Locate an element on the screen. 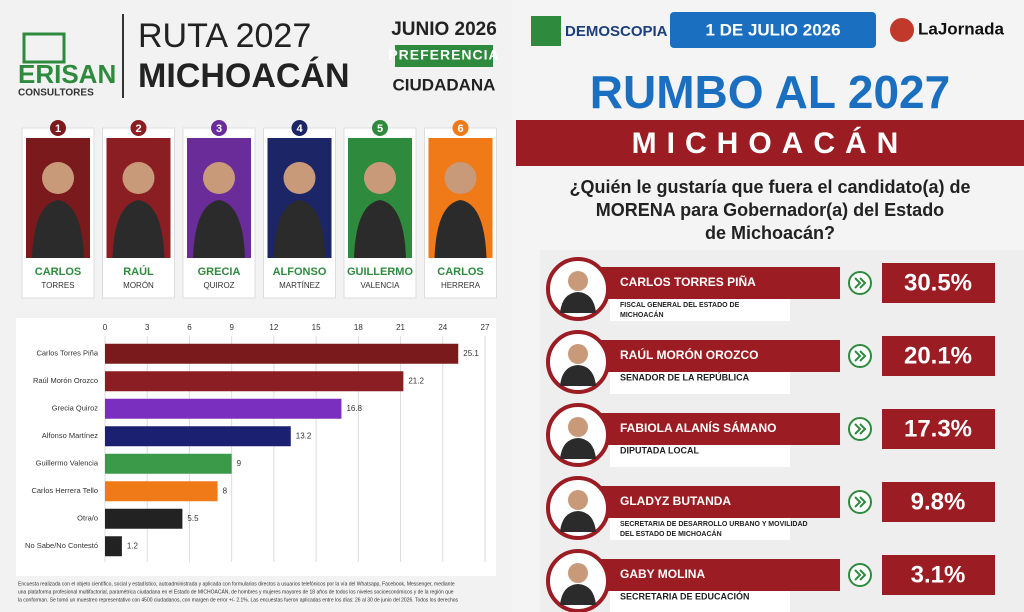  category-label: Alfonso Martínez is located at coordinates (70, 435).